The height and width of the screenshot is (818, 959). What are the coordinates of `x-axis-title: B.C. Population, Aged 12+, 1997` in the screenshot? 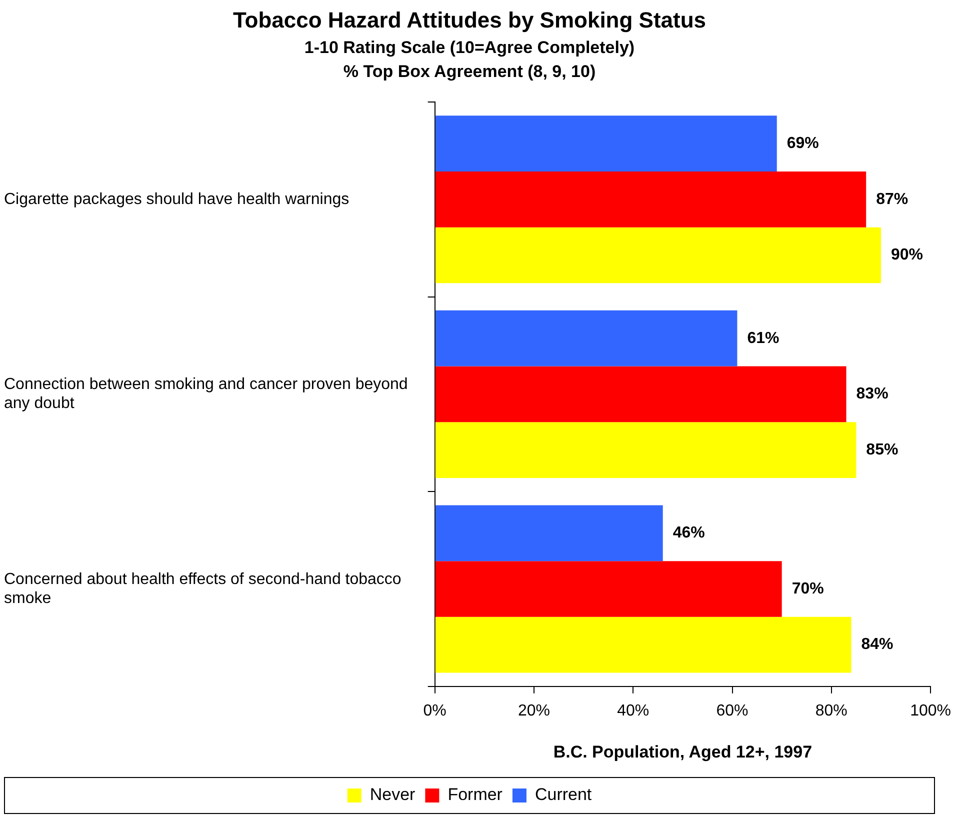 It's located at (682, 752).